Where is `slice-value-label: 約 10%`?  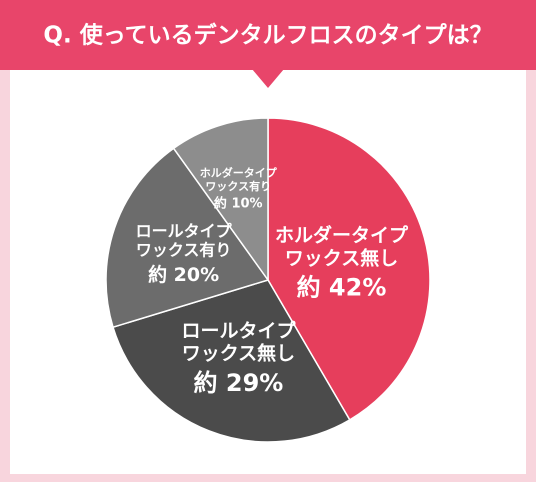
slice-value-label: 約 10% is located at coordinates (238, 203).